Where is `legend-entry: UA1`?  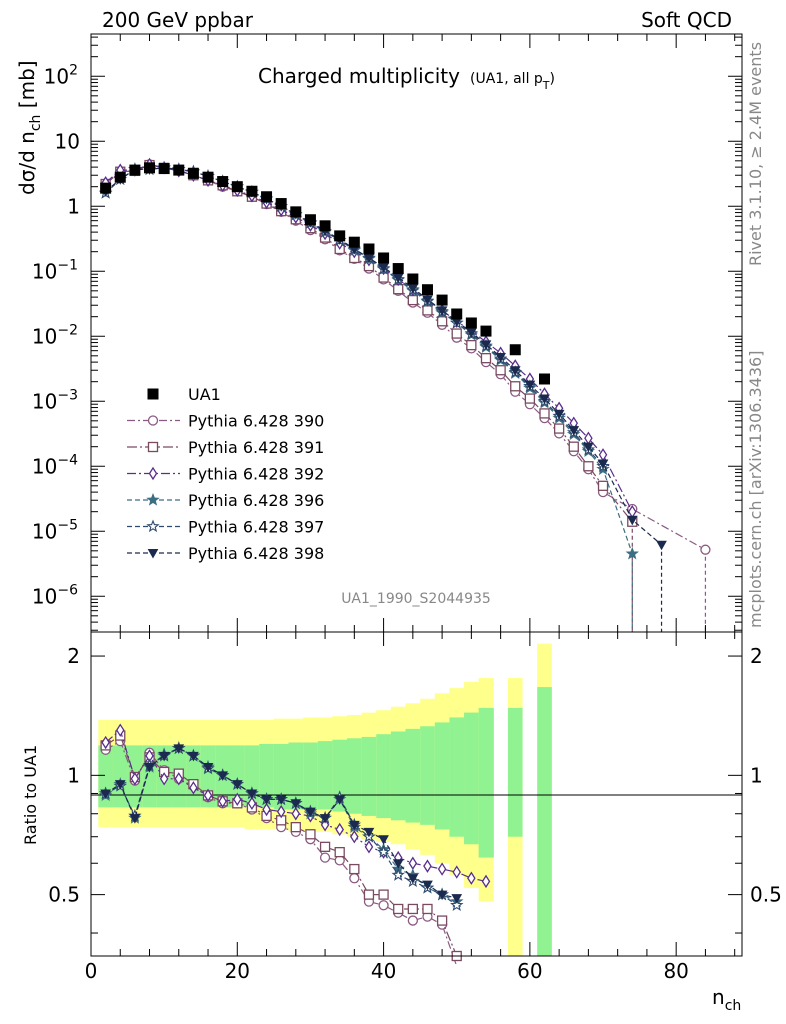 legend-entry: UA1 is located at coordinates (184, 394).